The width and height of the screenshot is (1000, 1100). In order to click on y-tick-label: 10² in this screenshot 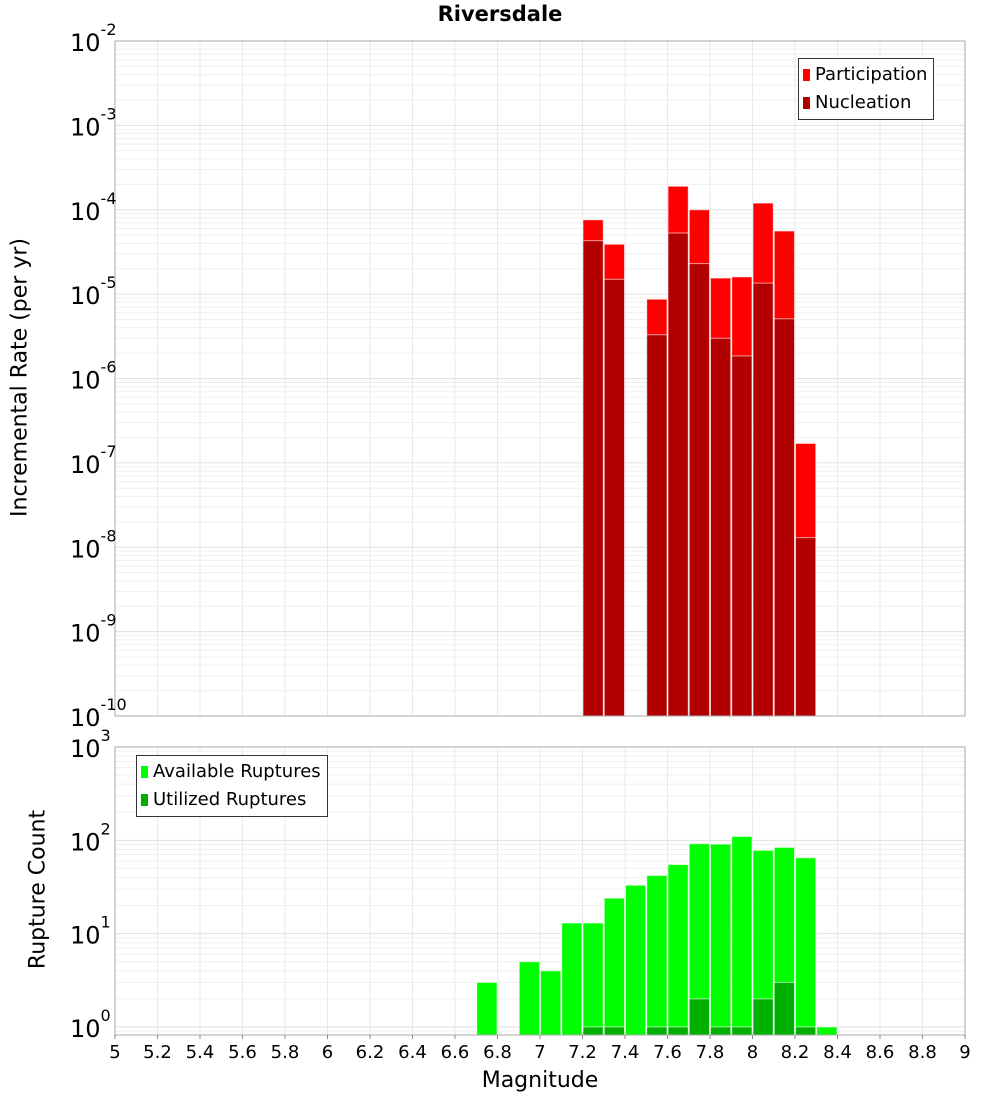, I will do `click(90, 837)`.